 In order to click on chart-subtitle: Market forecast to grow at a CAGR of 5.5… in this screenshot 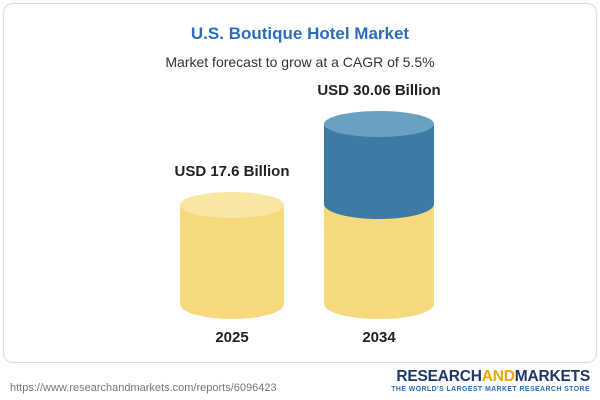, I will do `click(300, 62)`.